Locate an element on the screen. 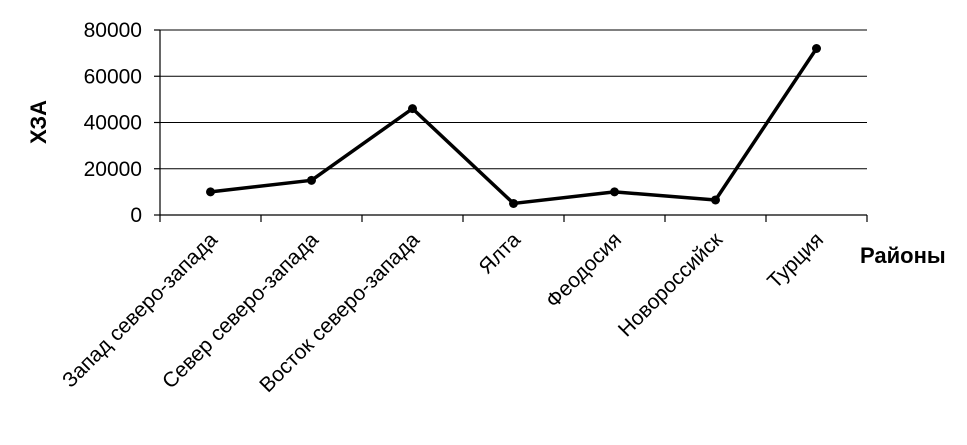  category-label: Новороссийск is located at coordinates (671, 285).